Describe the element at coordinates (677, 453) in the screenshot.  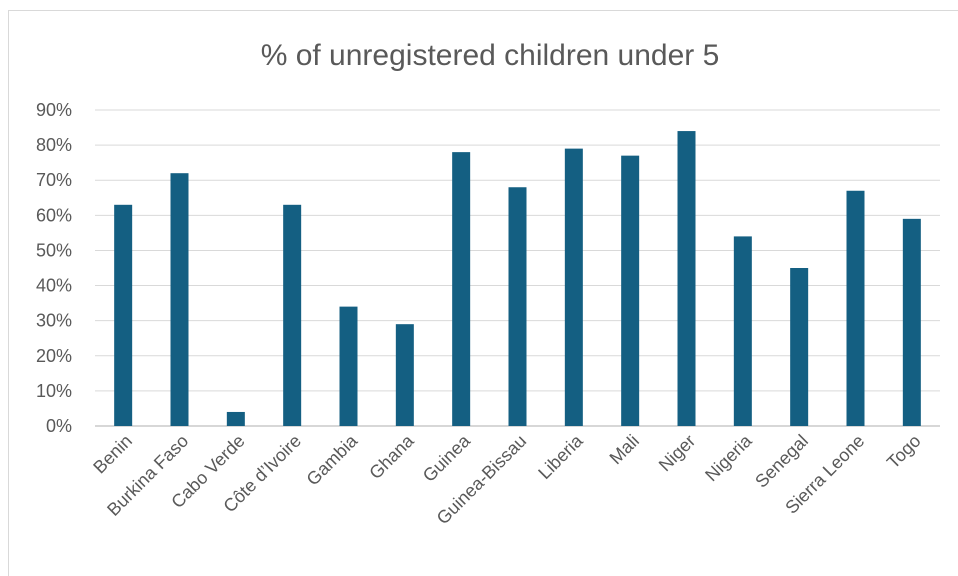
I see `x-tick-label: Niger` at that location.